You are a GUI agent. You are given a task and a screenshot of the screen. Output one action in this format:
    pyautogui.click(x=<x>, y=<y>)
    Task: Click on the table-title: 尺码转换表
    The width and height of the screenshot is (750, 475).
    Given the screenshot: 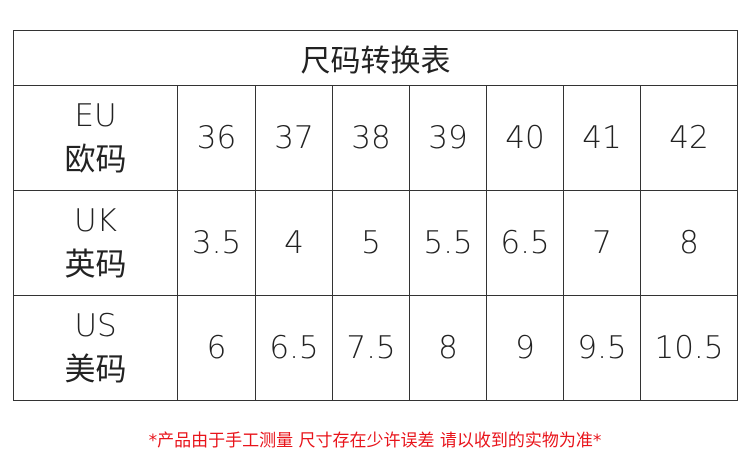 What is the action you would take?
    pyautogui.click(x=375, y=58)
    